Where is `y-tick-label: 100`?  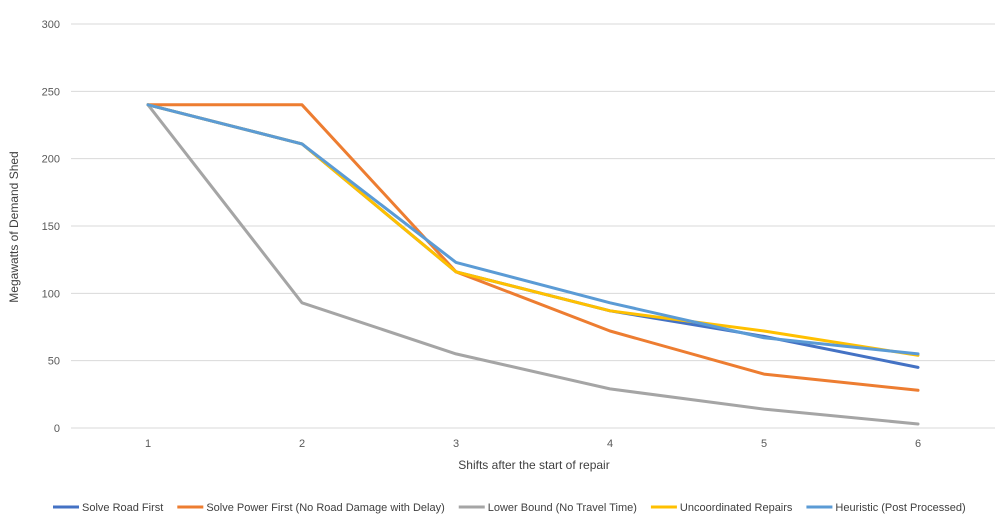
y-tick-label: 100 is located at coordinates (51, 294).